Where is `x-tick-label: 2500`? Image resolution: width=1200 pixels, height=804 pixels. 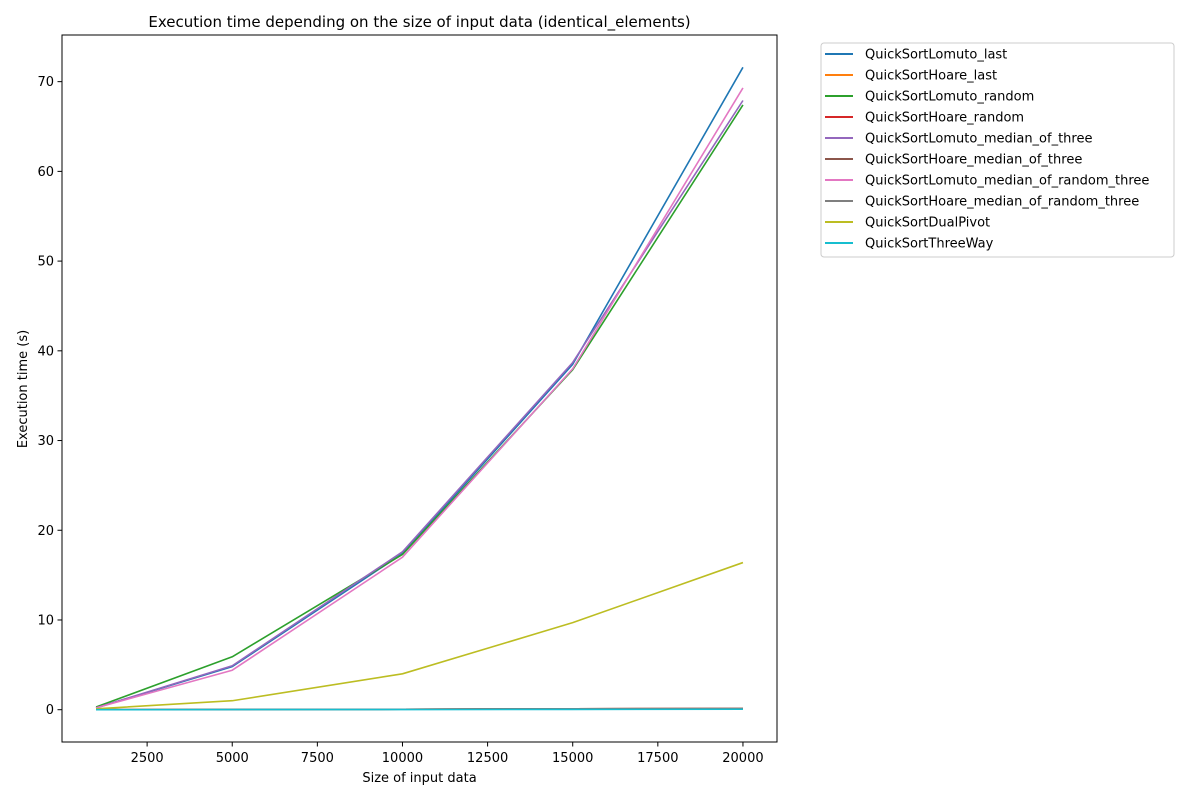 x-tick-label: 2500 is located at coordinates (147, 758).